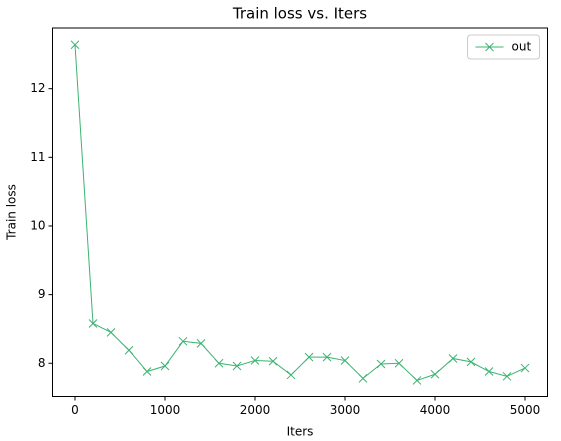  What do you see at coordinates (42, 294) in the screenshot?
I see `y-tick-label: 9` at bounding box center [42, 294].